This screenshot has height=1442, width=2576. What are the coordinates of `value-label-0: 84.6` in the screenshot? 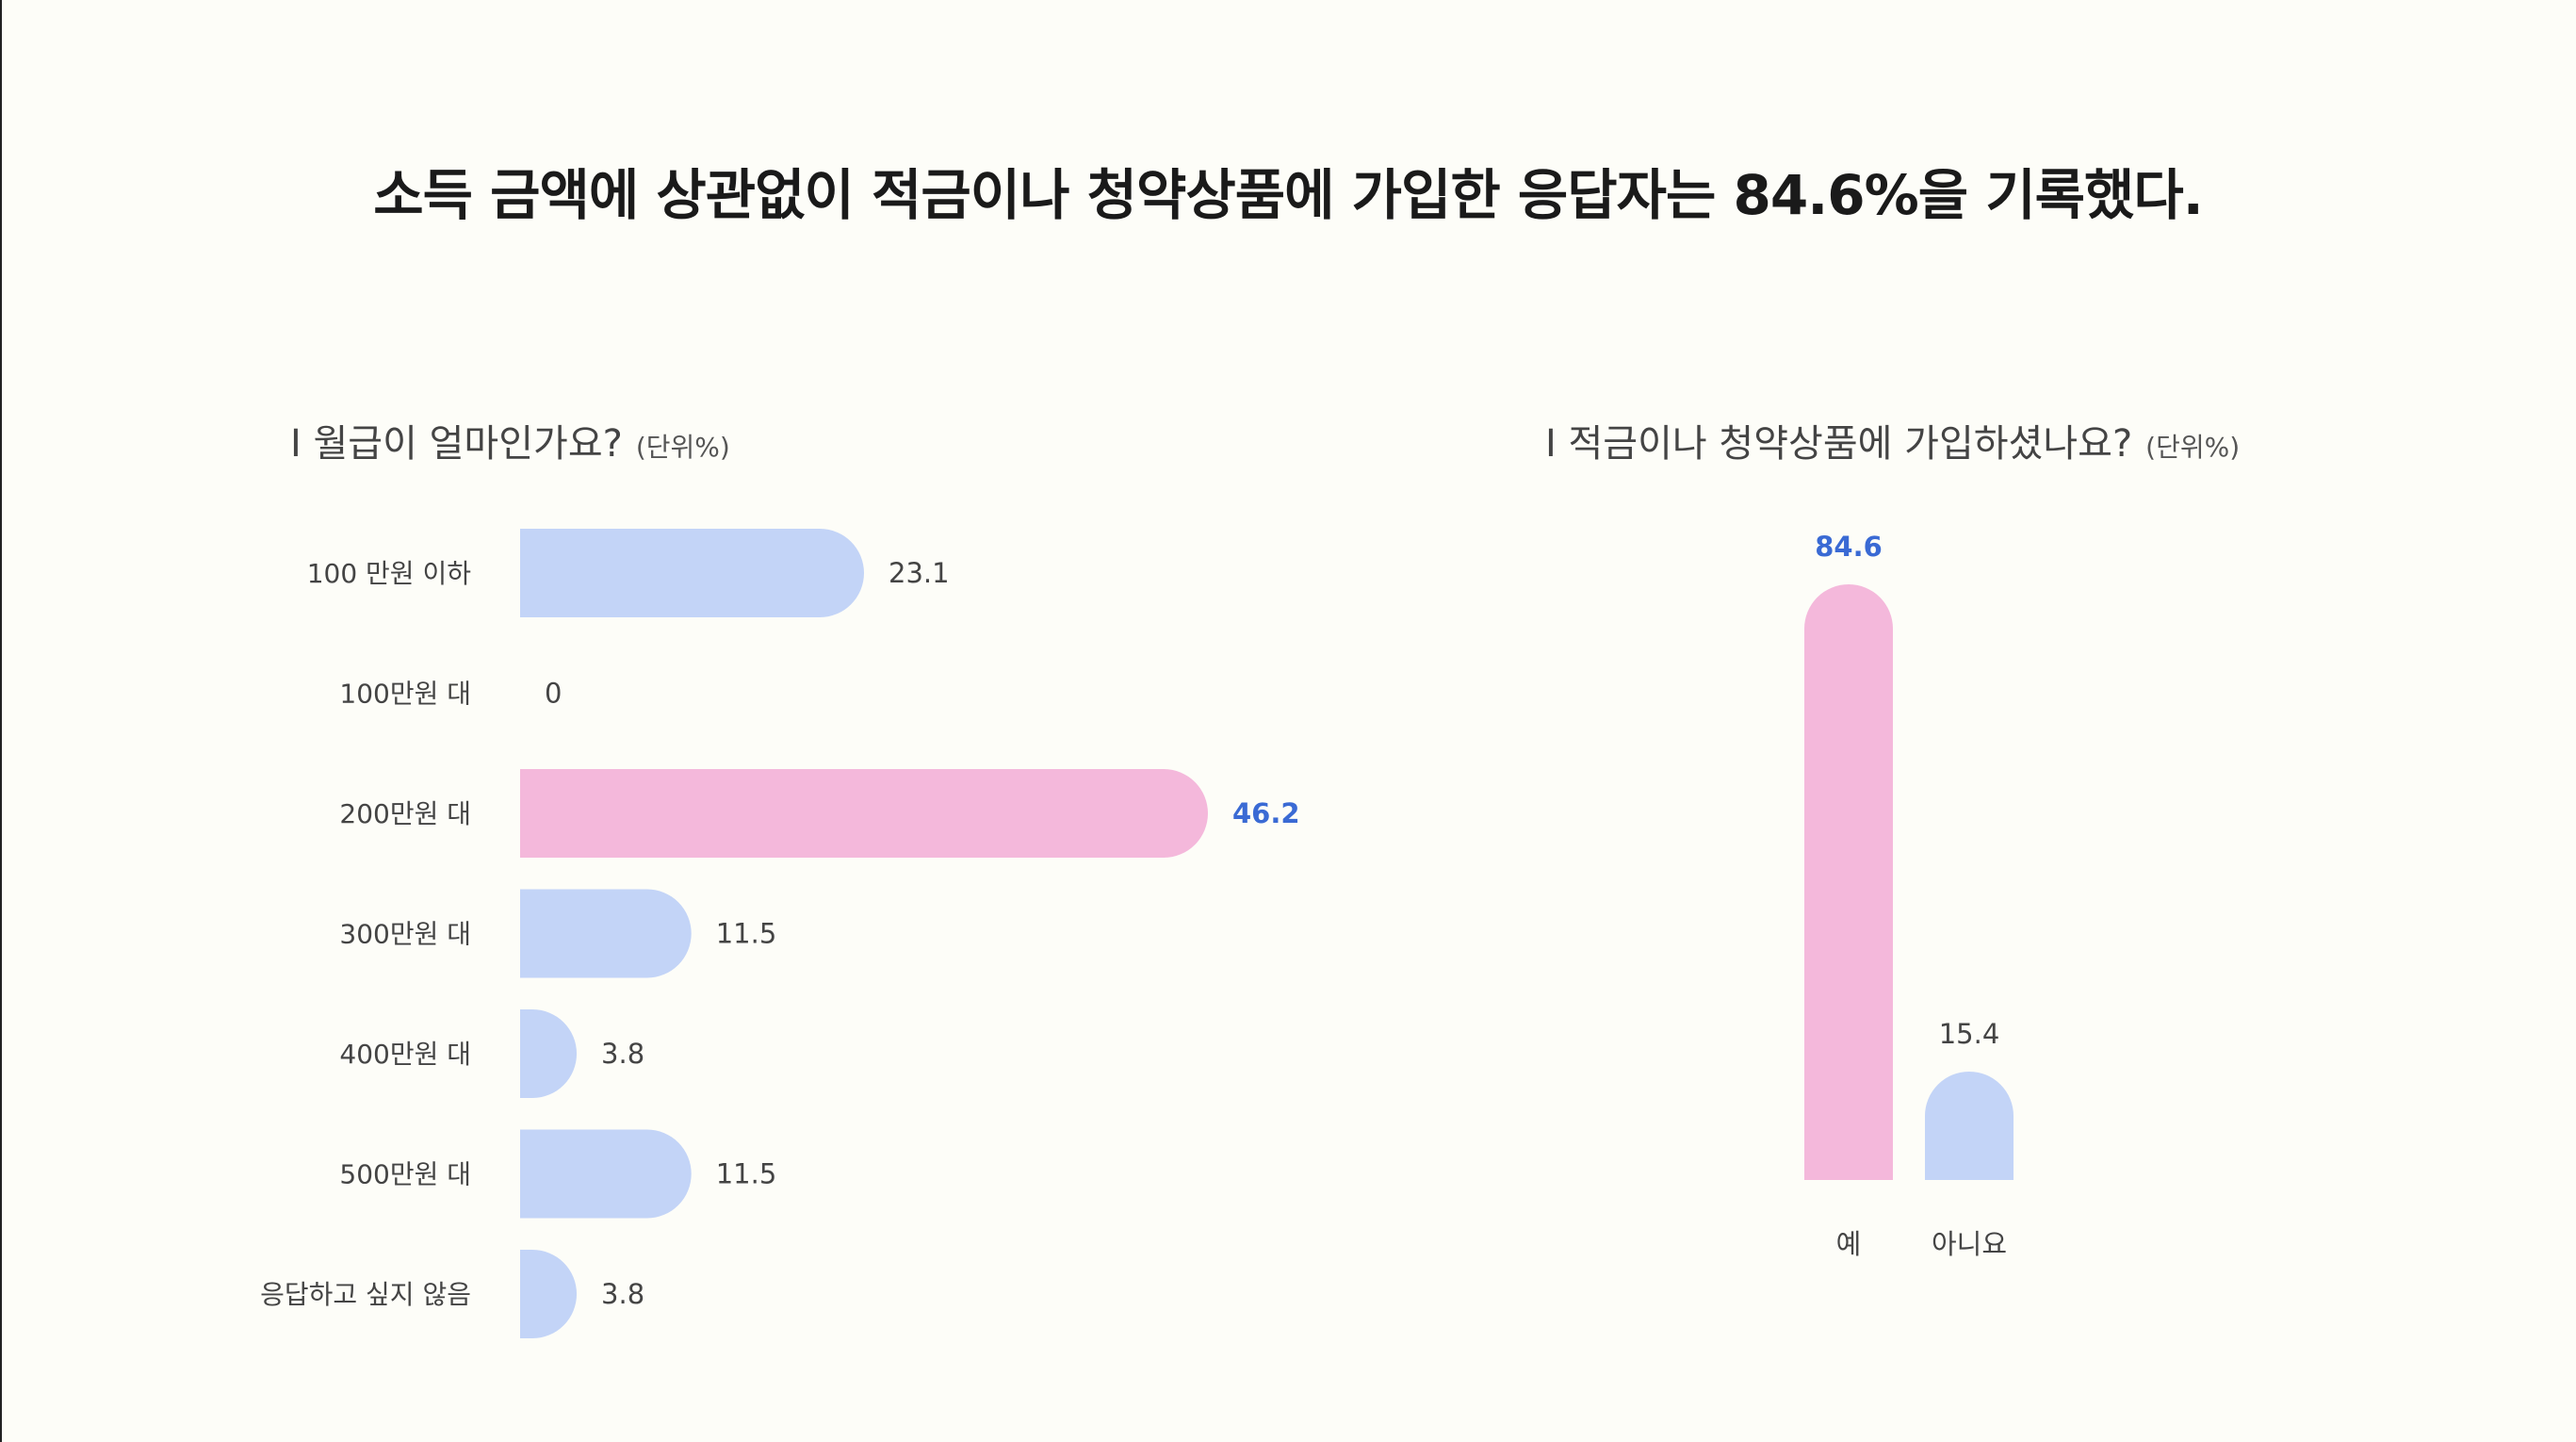 It's located at (1849, 547).